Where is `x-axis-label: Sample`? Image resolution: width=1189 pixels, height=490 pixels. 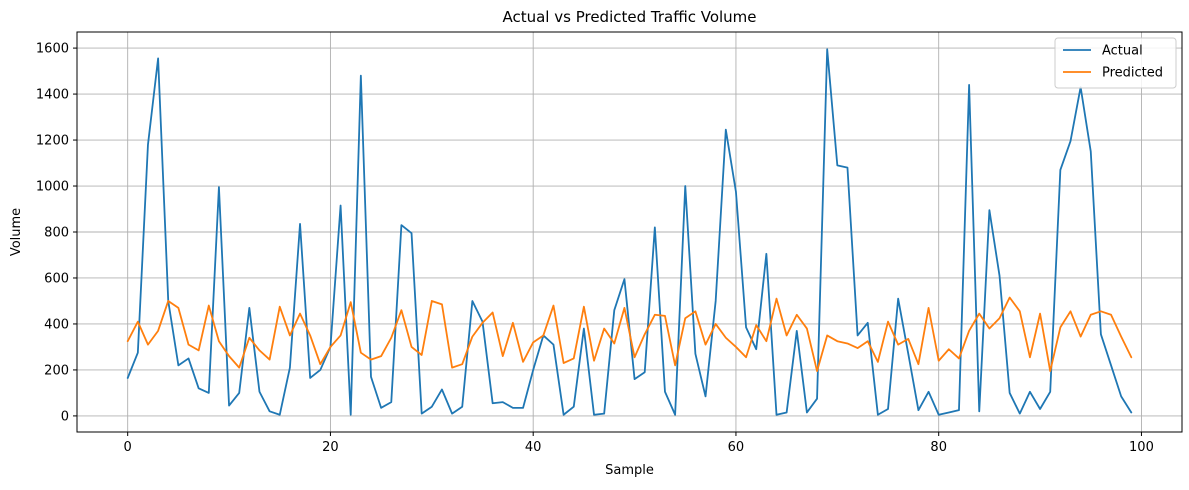
x-axis-label: Sample is located at coordinates (629, 470).